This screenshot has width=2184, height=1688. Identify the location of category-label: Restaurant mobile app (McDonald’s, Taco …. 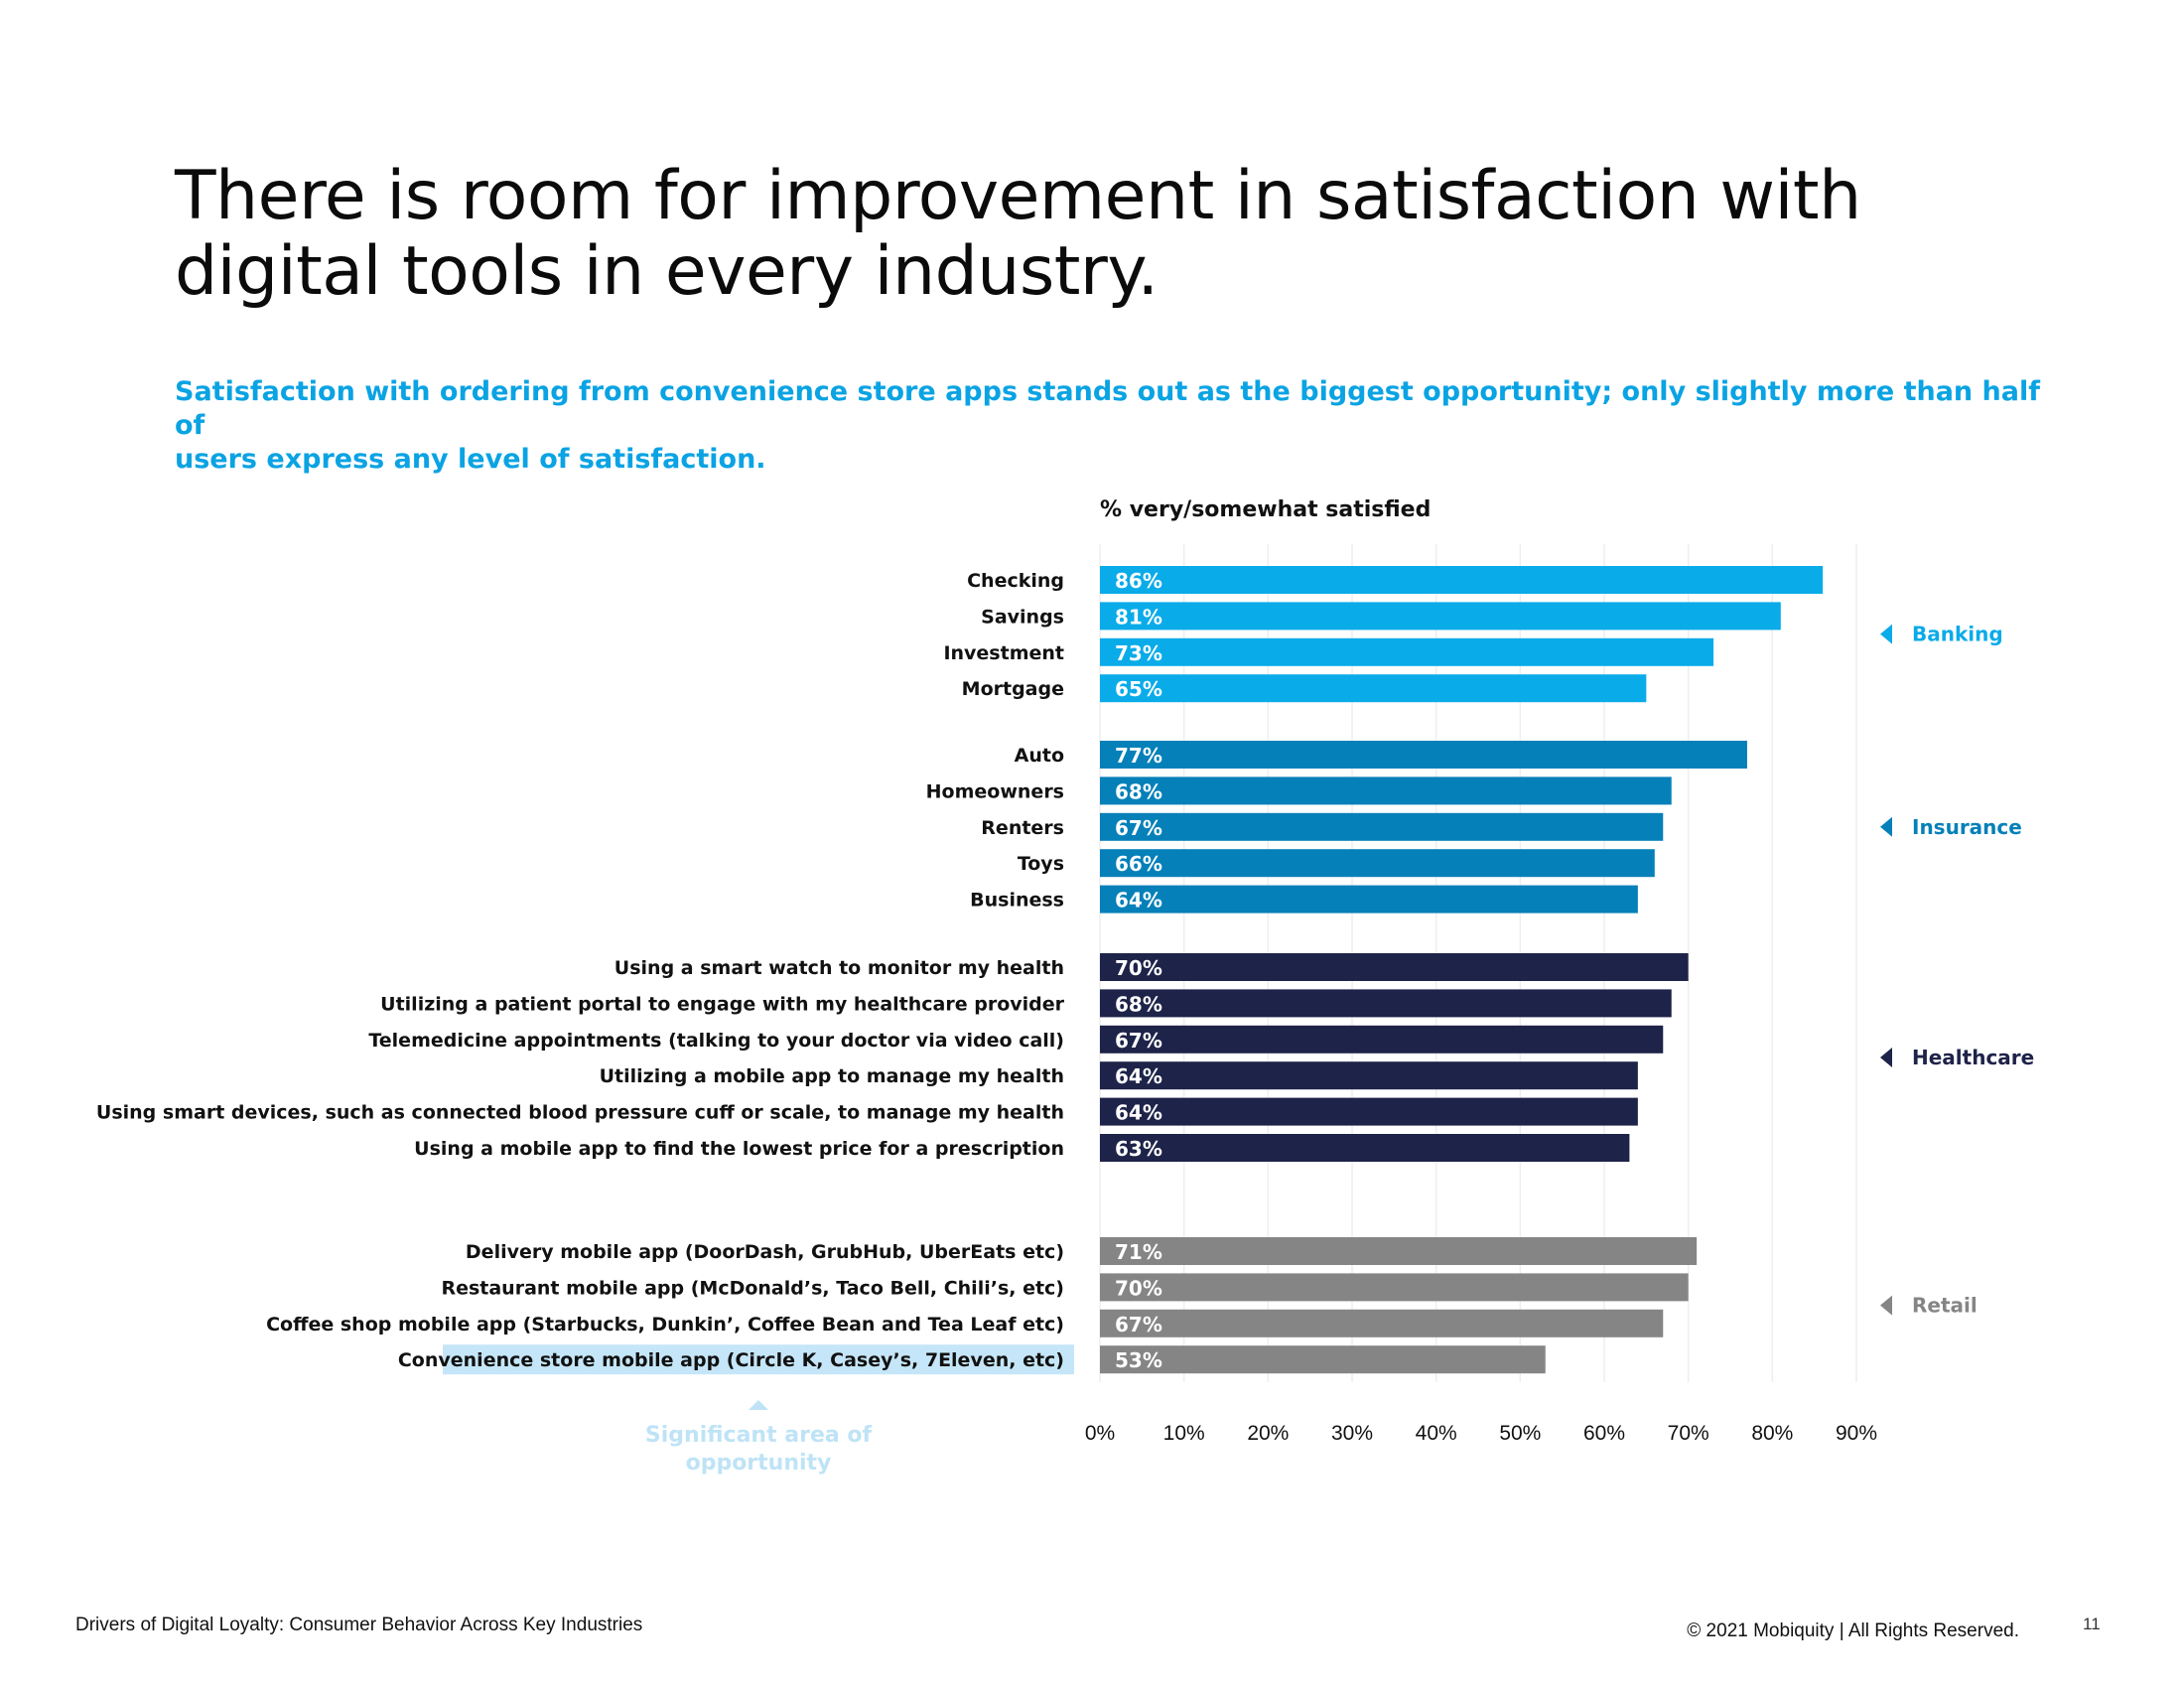
(752, 1288).